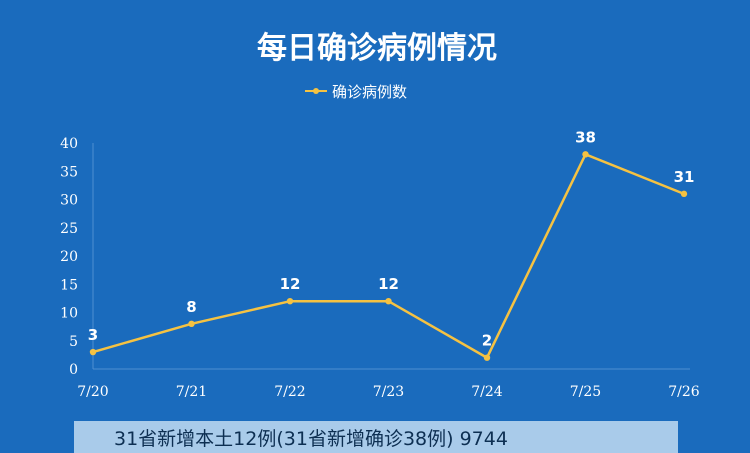  I want to click on x-tick-label: 7/26, so click(684, 392).